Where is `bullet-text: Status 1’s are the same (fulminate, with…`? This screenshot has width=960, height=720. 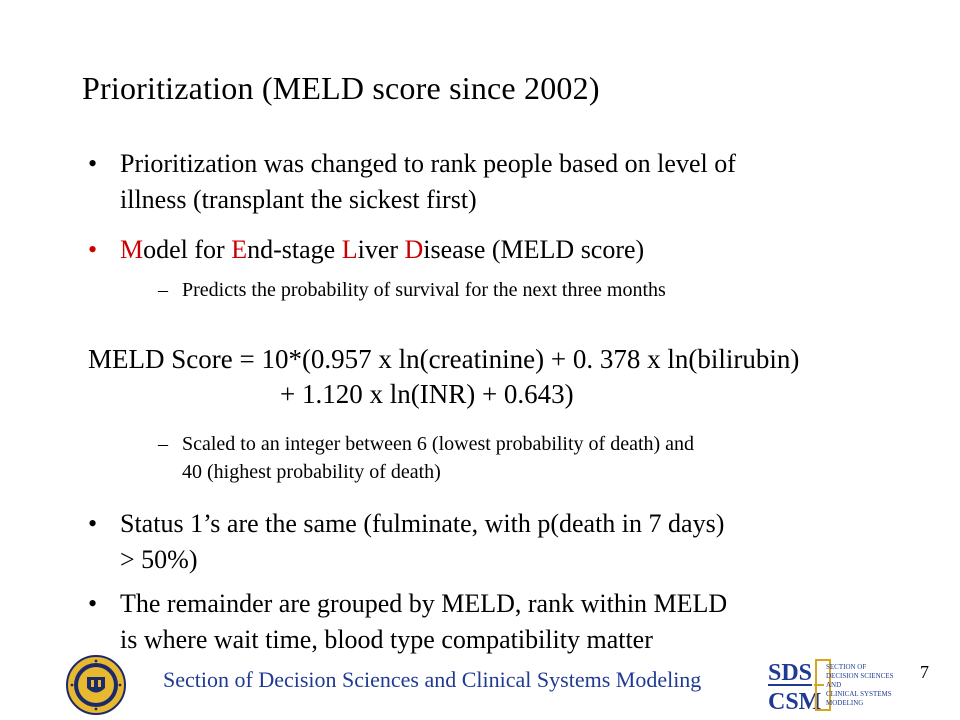
bullet-text: Status 1’s are the same (fulminate, with… is located at coordinates (500, 542).